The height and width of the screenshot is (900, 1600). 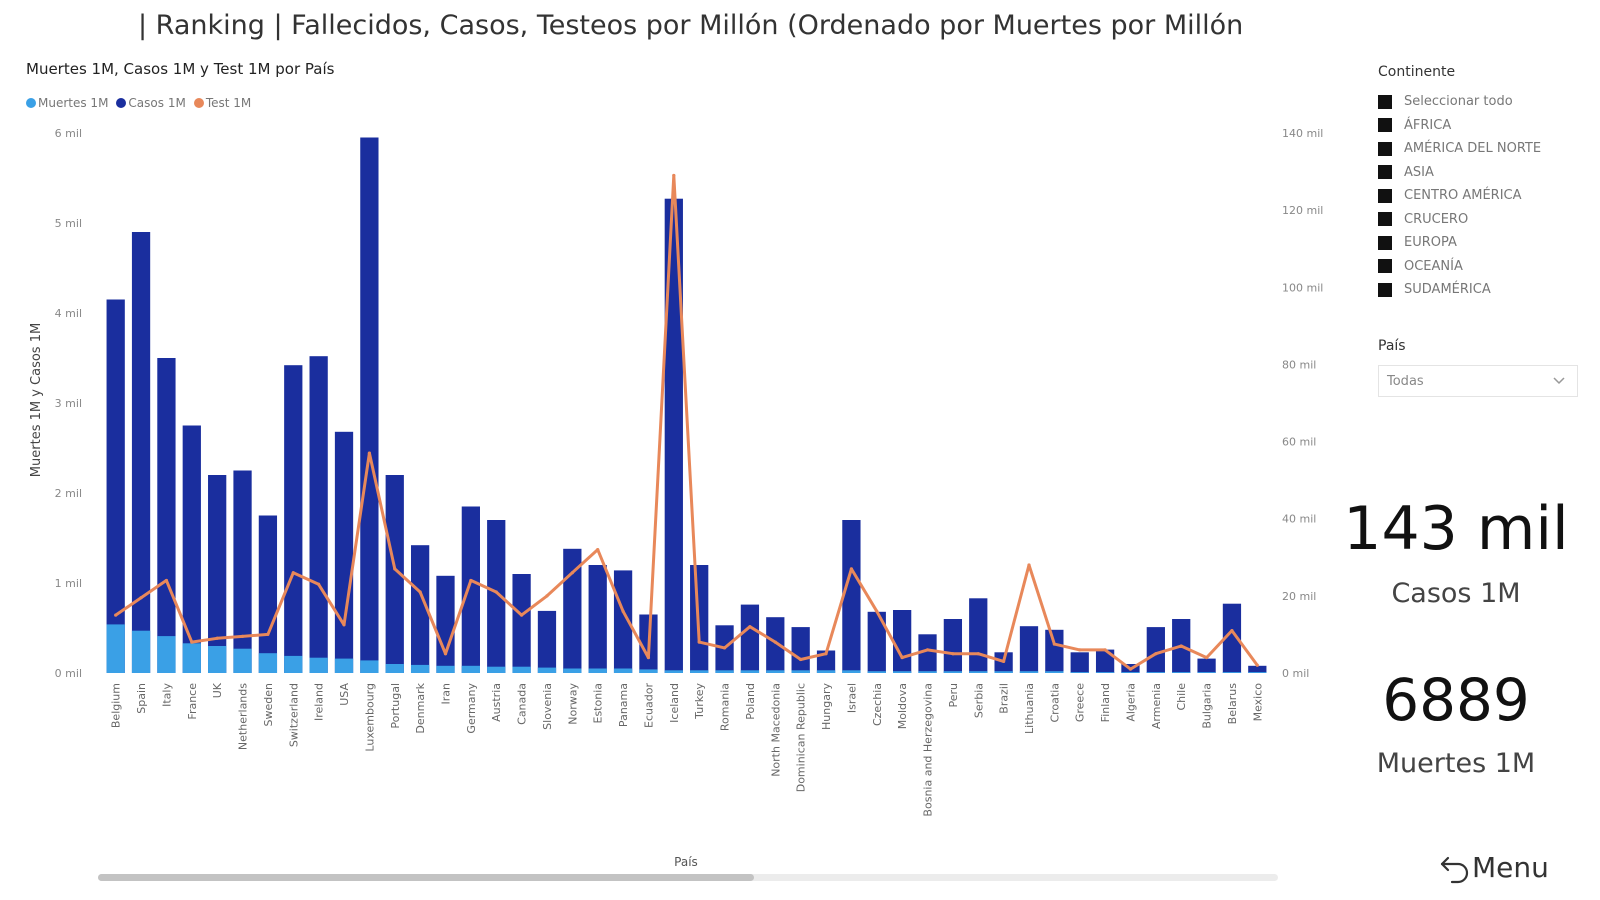 I want to click on continent-option: Seleccionar todo, so click(x=1459, y=102).